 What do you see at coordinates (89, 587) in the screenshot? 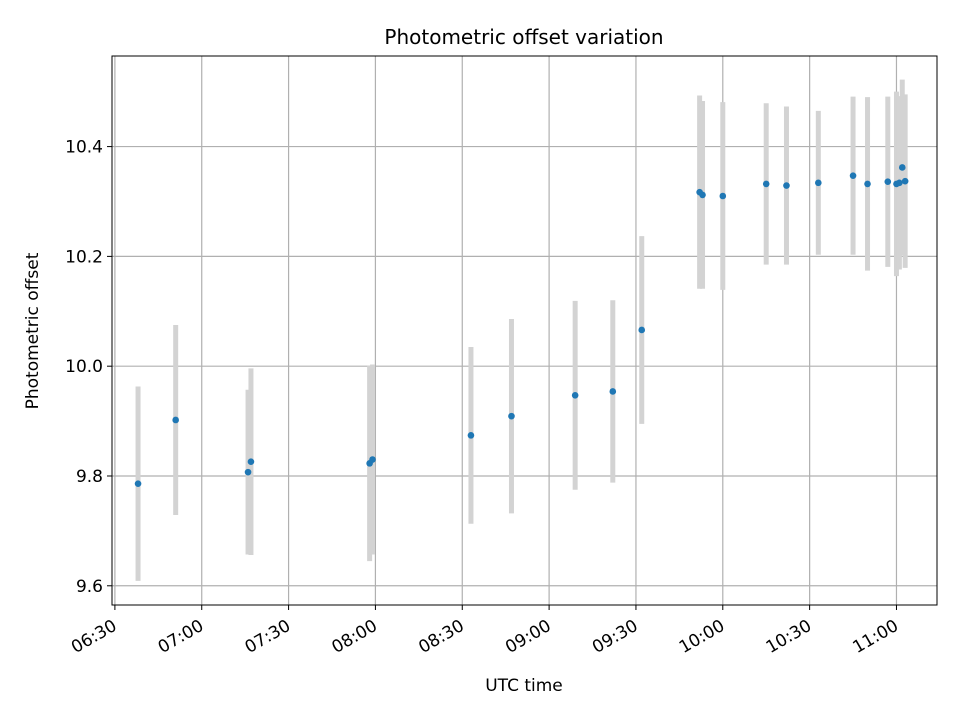
I see `y-tick-label: 9.6` at bounding box center [89, 587].